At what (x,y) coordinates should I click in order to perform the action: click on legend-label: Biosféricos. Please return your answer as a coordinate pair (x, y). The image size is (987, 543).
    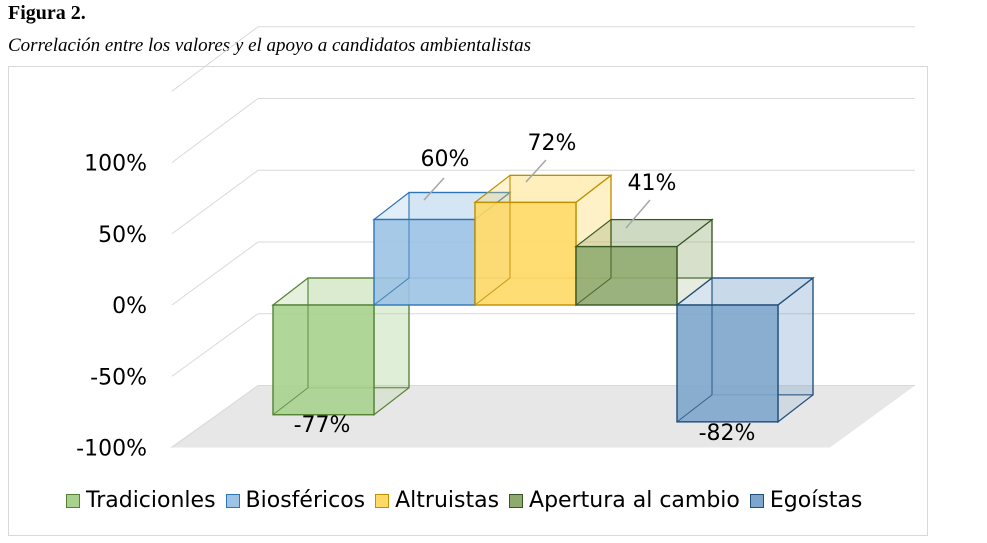
    Looking at the image, I should click on (305, 500).